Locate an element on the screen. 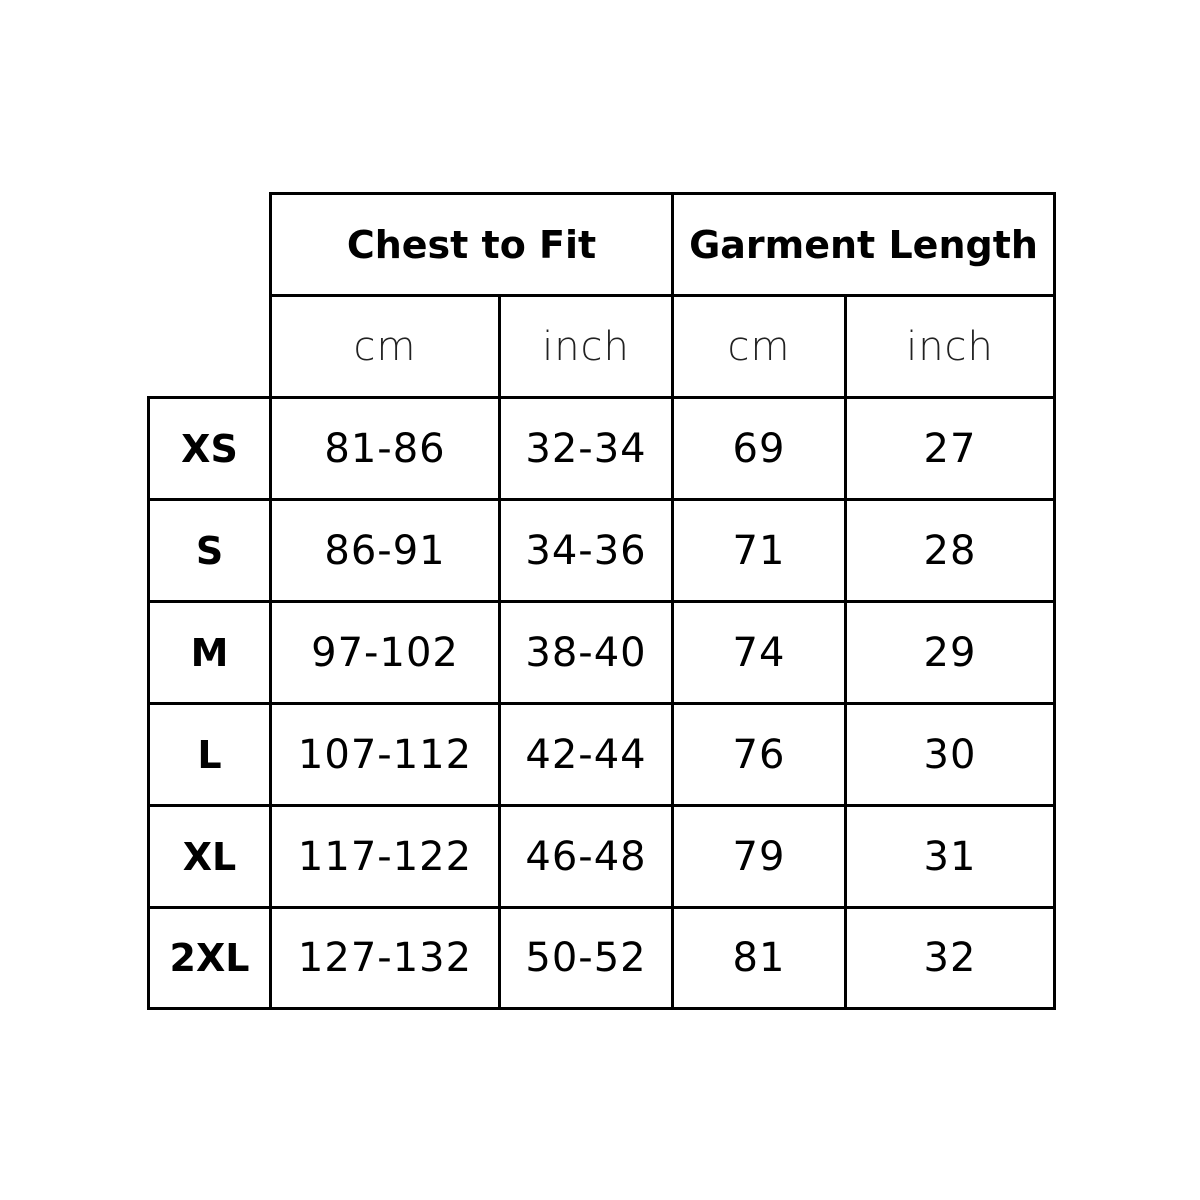 This screenshot has height=1200, width=1200. size-label: 2XL is located at coordinates (209, 958).